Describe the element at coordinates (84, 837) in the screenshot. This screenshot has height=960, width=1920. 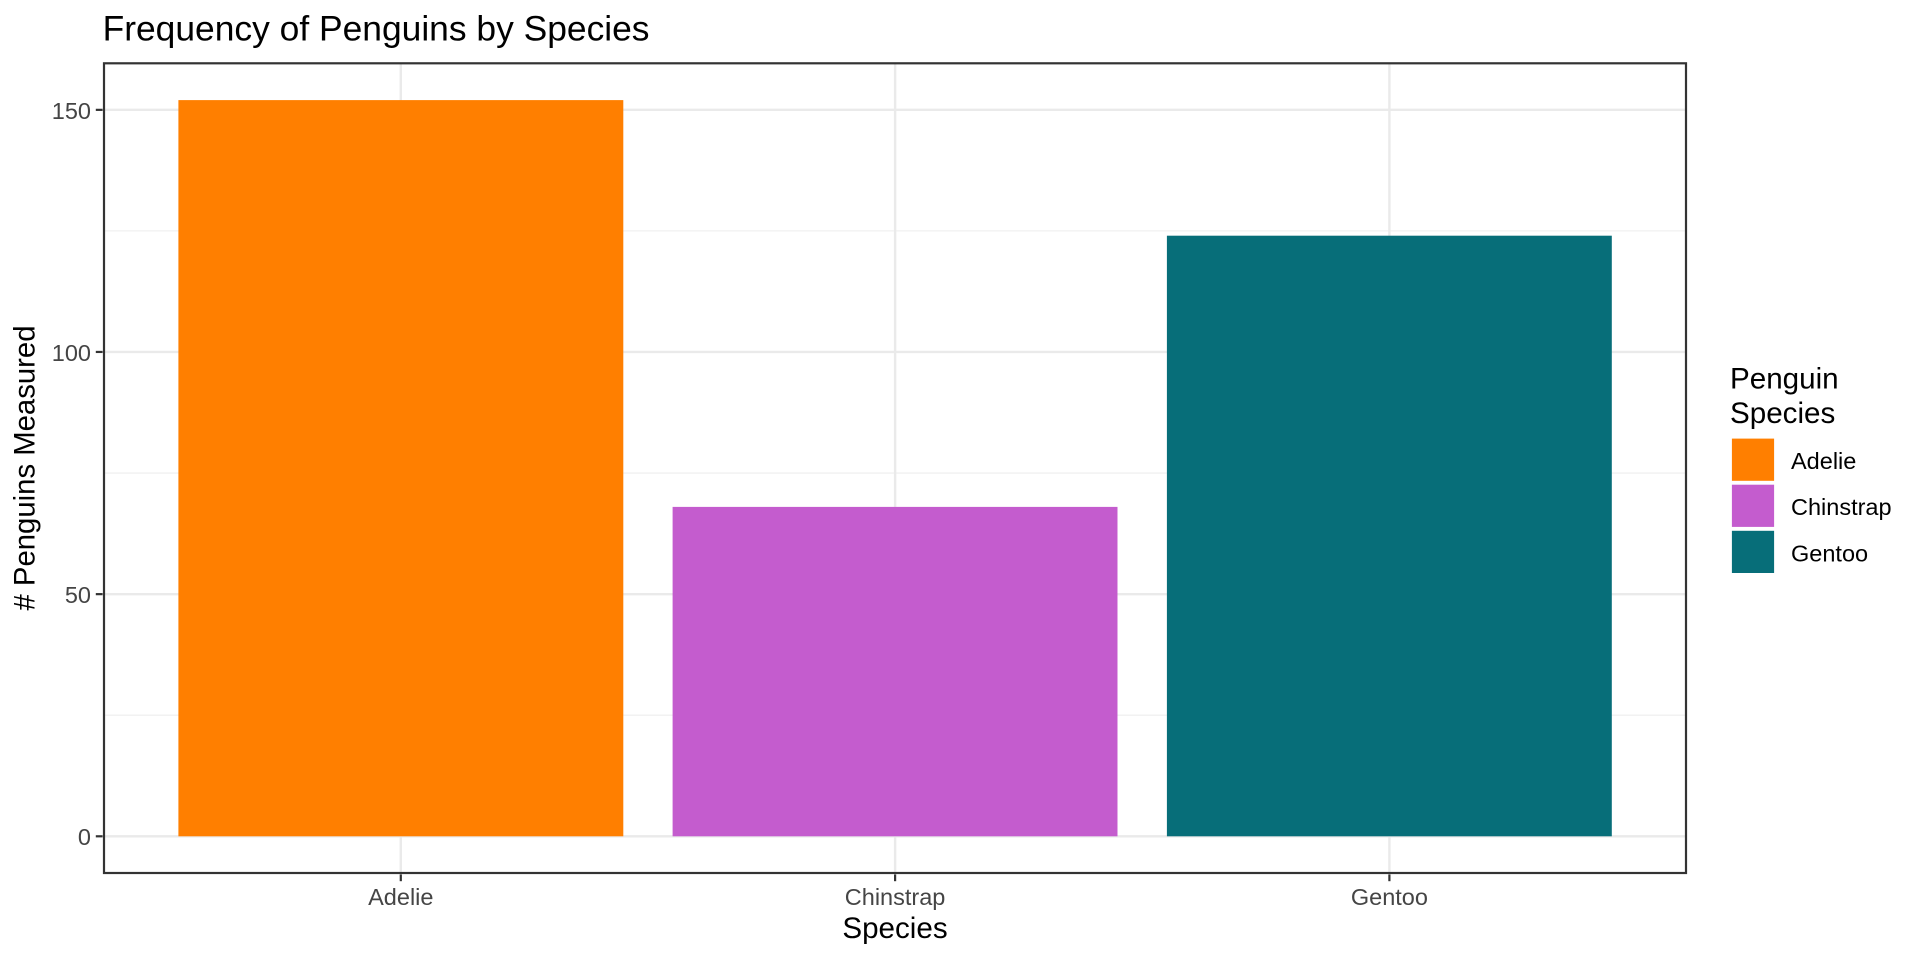
I see `svg-text: 0` at that location.